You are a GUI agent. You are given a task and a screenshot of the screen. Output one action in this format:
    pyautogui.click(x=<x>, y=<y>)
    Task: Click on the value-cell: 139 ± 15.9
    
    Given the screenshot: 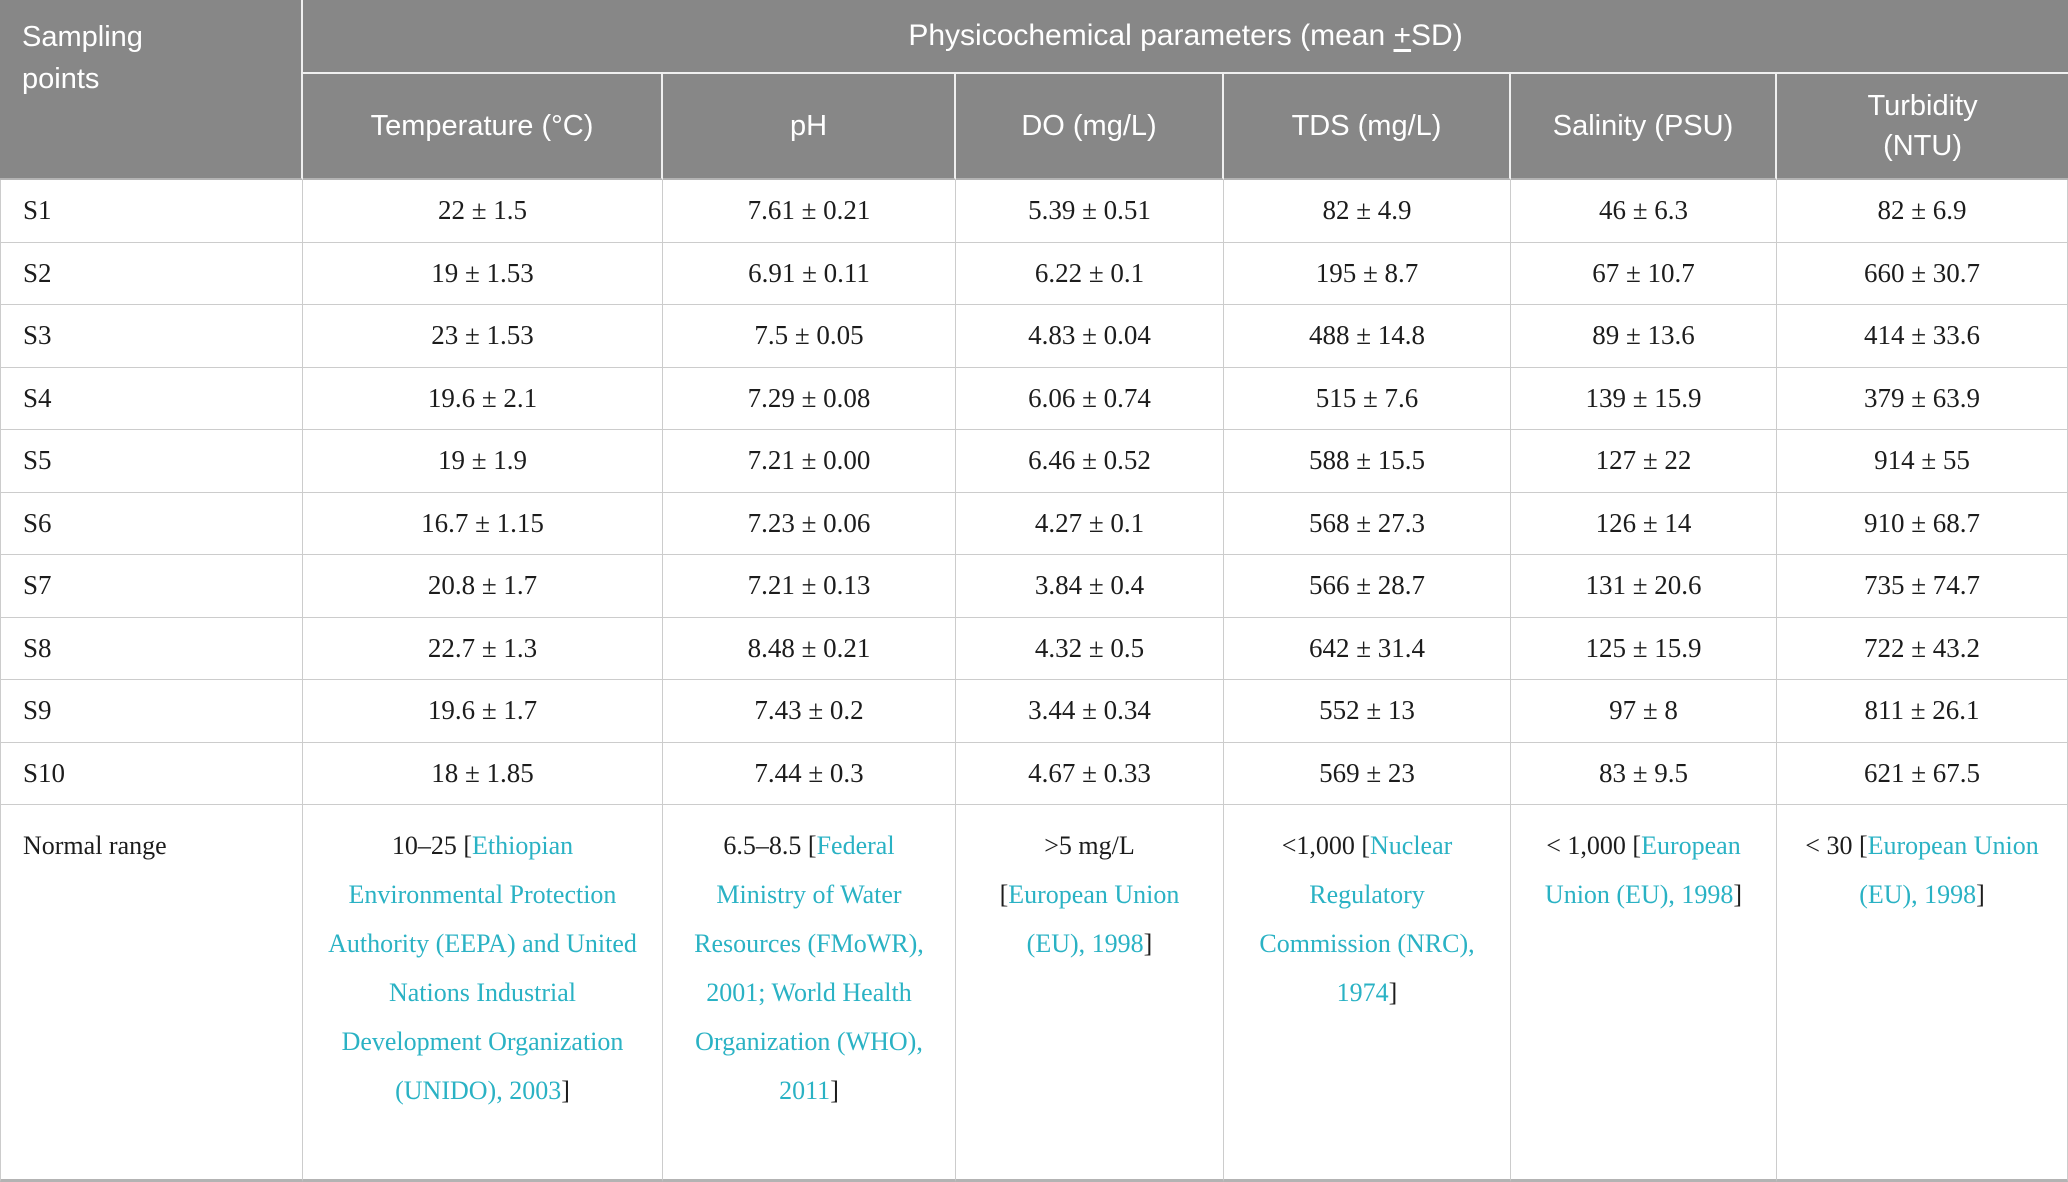 What is the action you would take?
    pyautogui.click(x=1644, y=398)
    